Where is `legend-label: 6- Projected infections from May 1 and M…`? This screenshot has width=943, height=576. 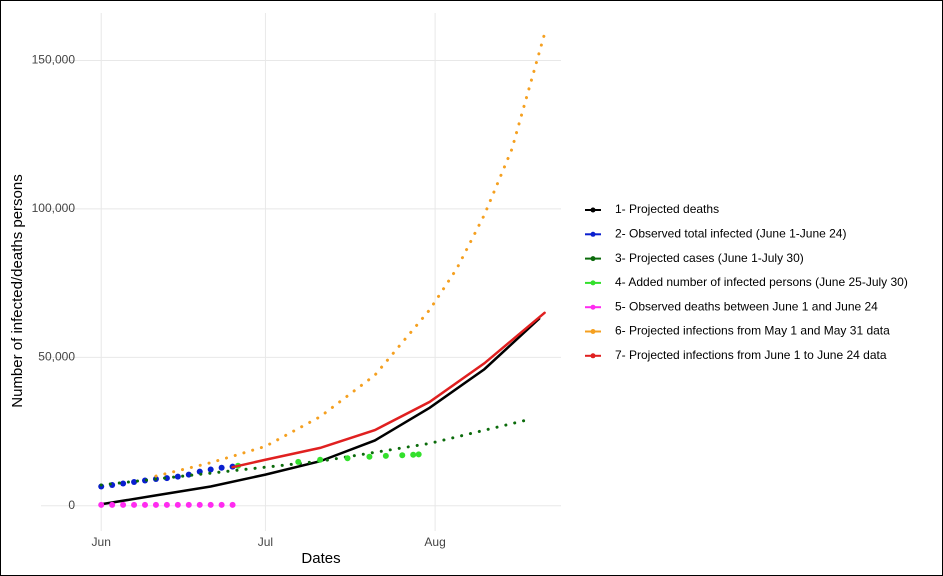 legend-label: 6- Projected infections from May 1 and M… is located at coordinates (752, 331).